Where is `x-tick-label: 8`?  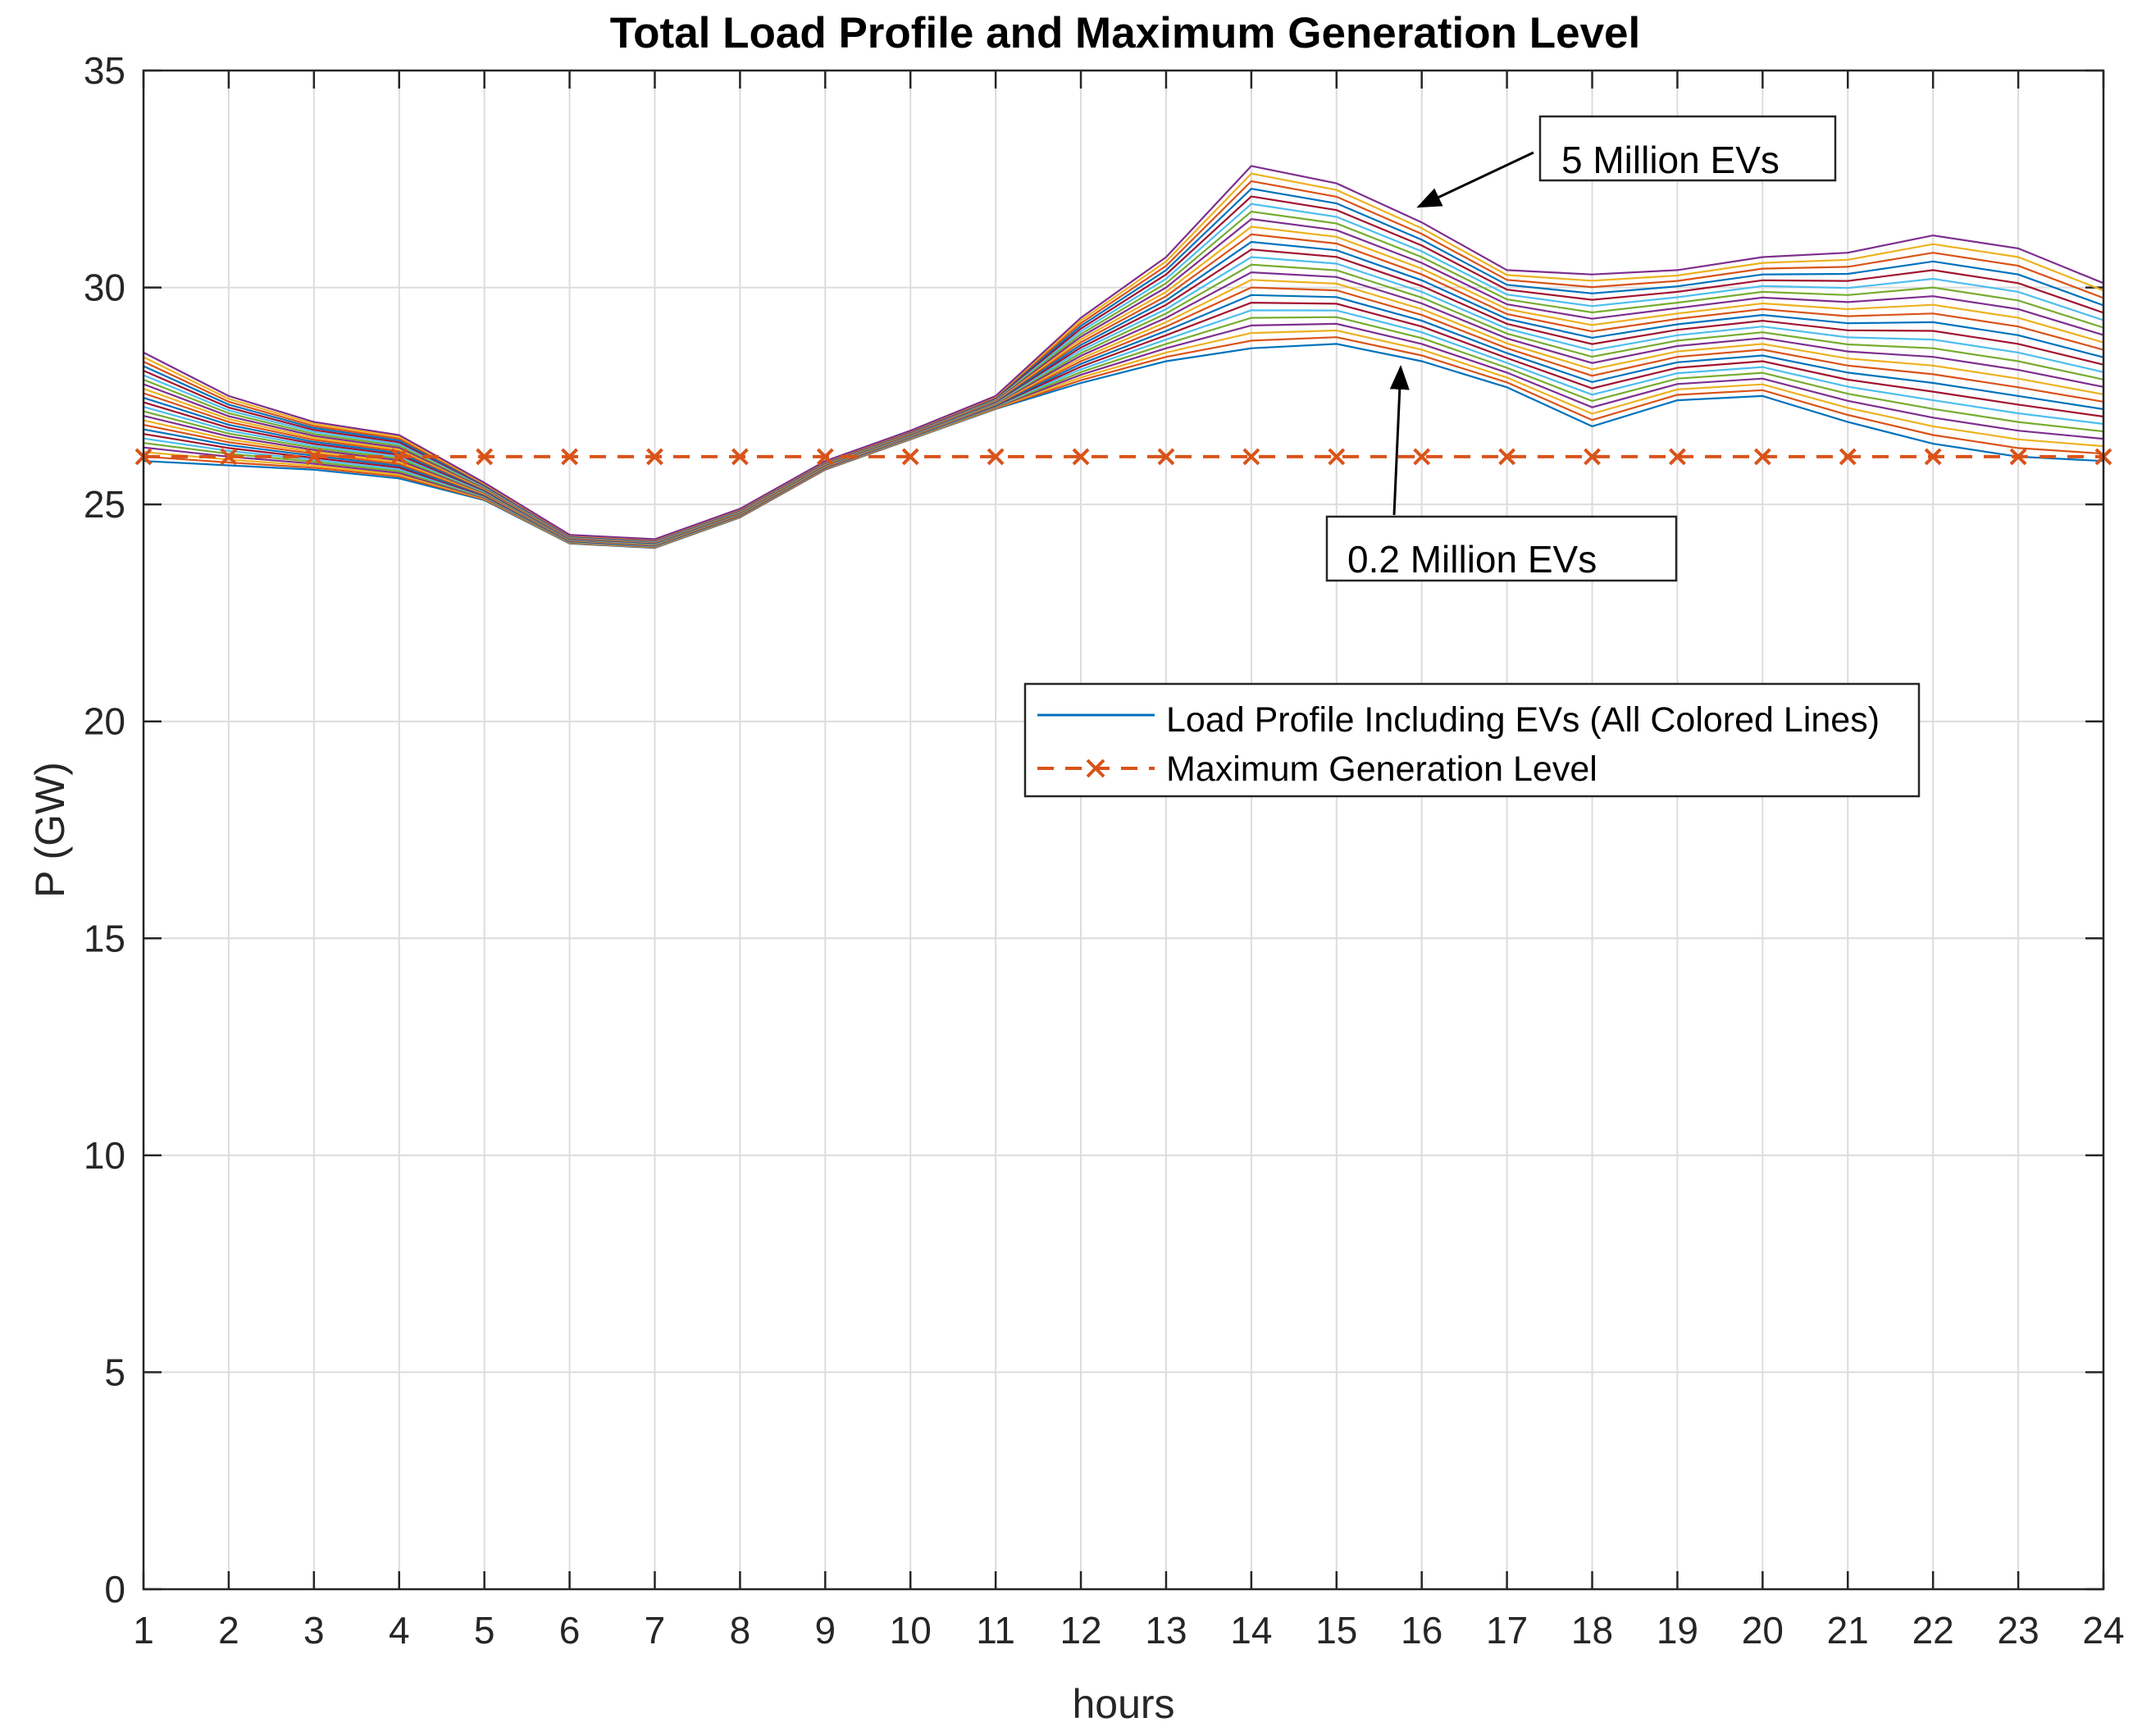 x-tick-label: 8 is located at coordinates (741, 1631).